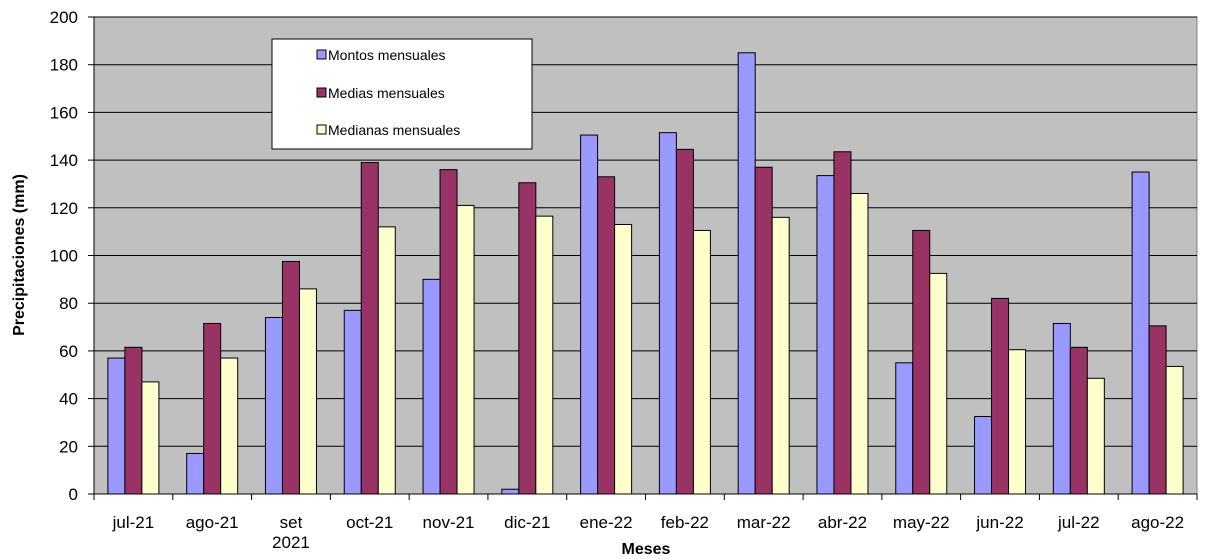 The image size is (1206, 559). I want to click on x-tick-label: jul-22, so click(1078, 522).